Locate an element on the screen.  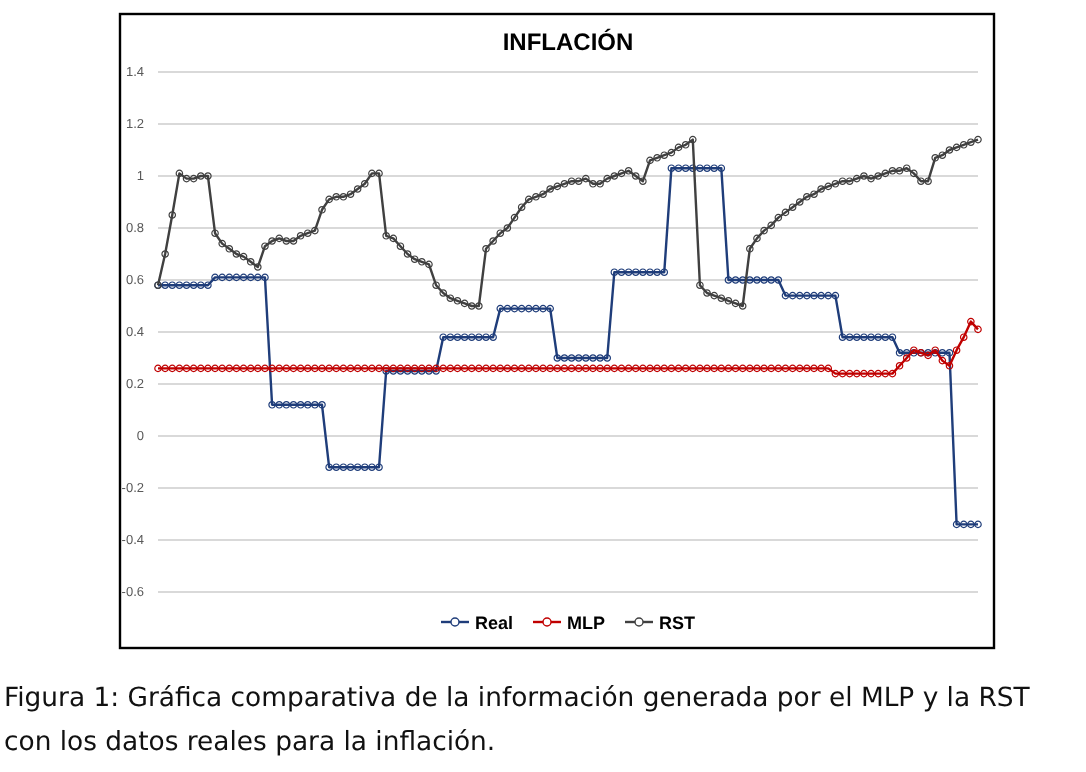
legend-label: Real is located at coordinates (494, 623).